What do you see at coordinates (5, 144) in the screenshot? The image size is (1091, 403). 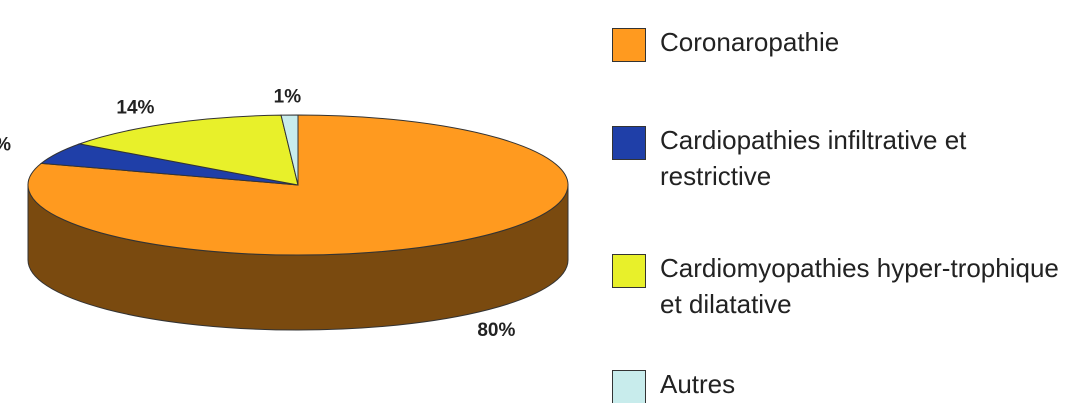 I see `data-label: 5%` at bounding box center [5, 144].